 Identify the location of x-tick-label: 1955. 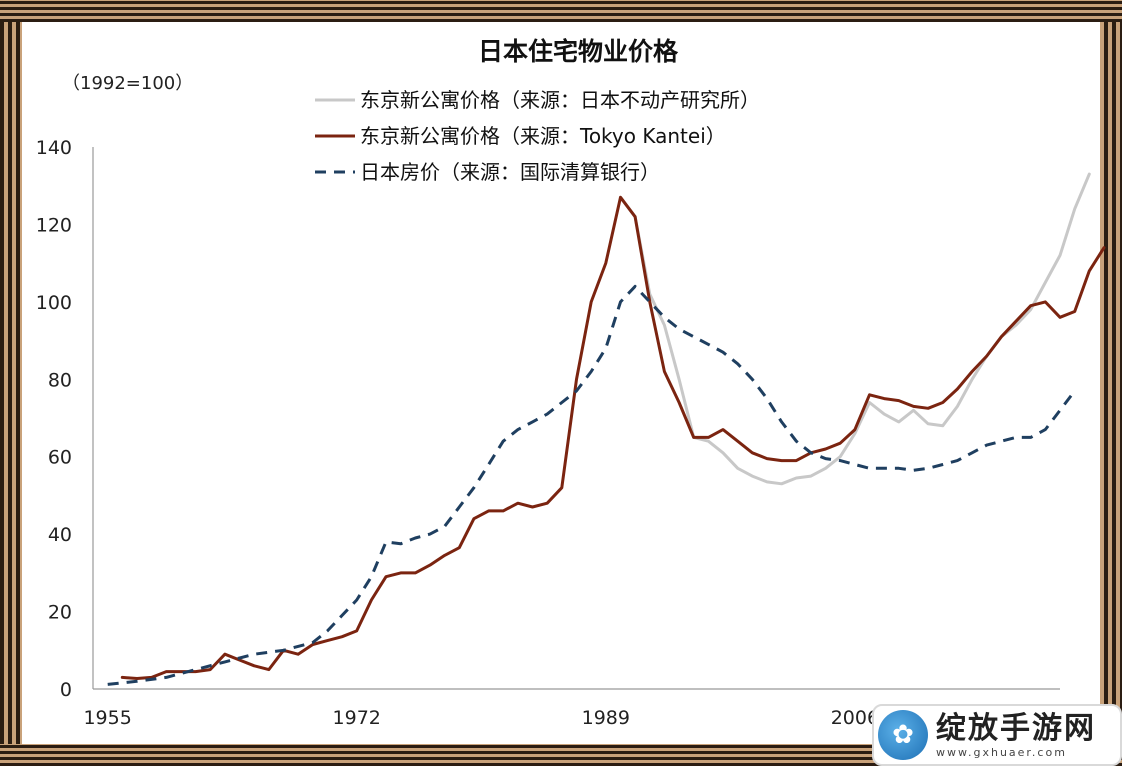
(107, 718).